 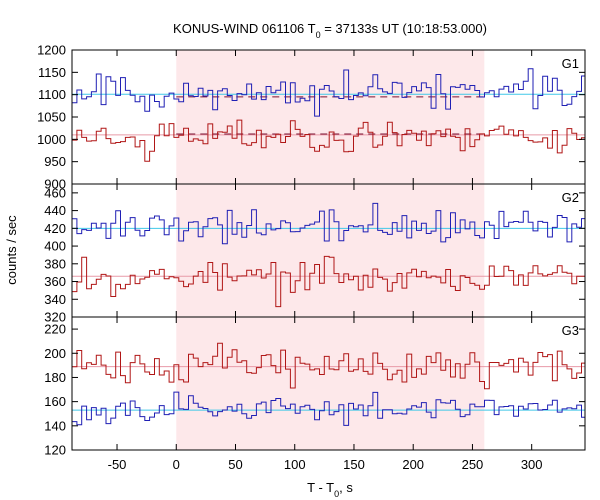 I want to click on y-tick-label: 1200, so click(x=51, y=50).